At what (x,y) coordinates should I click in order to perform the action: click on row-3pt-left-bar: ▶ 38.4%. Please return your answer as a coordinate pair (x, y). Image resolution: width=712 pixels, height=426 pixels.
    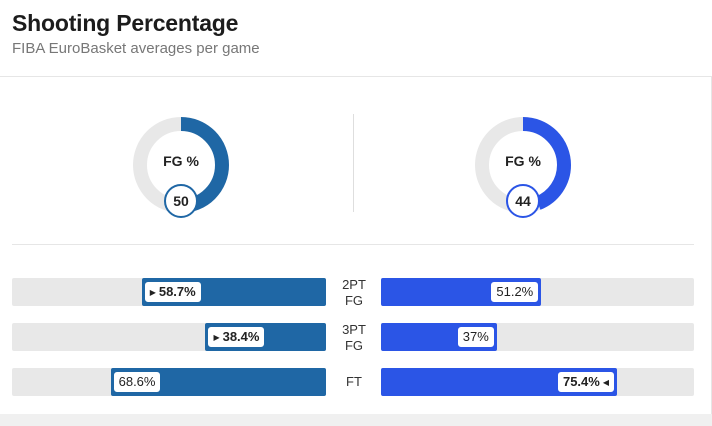
    Looking at the image, I should click on (265, 337).